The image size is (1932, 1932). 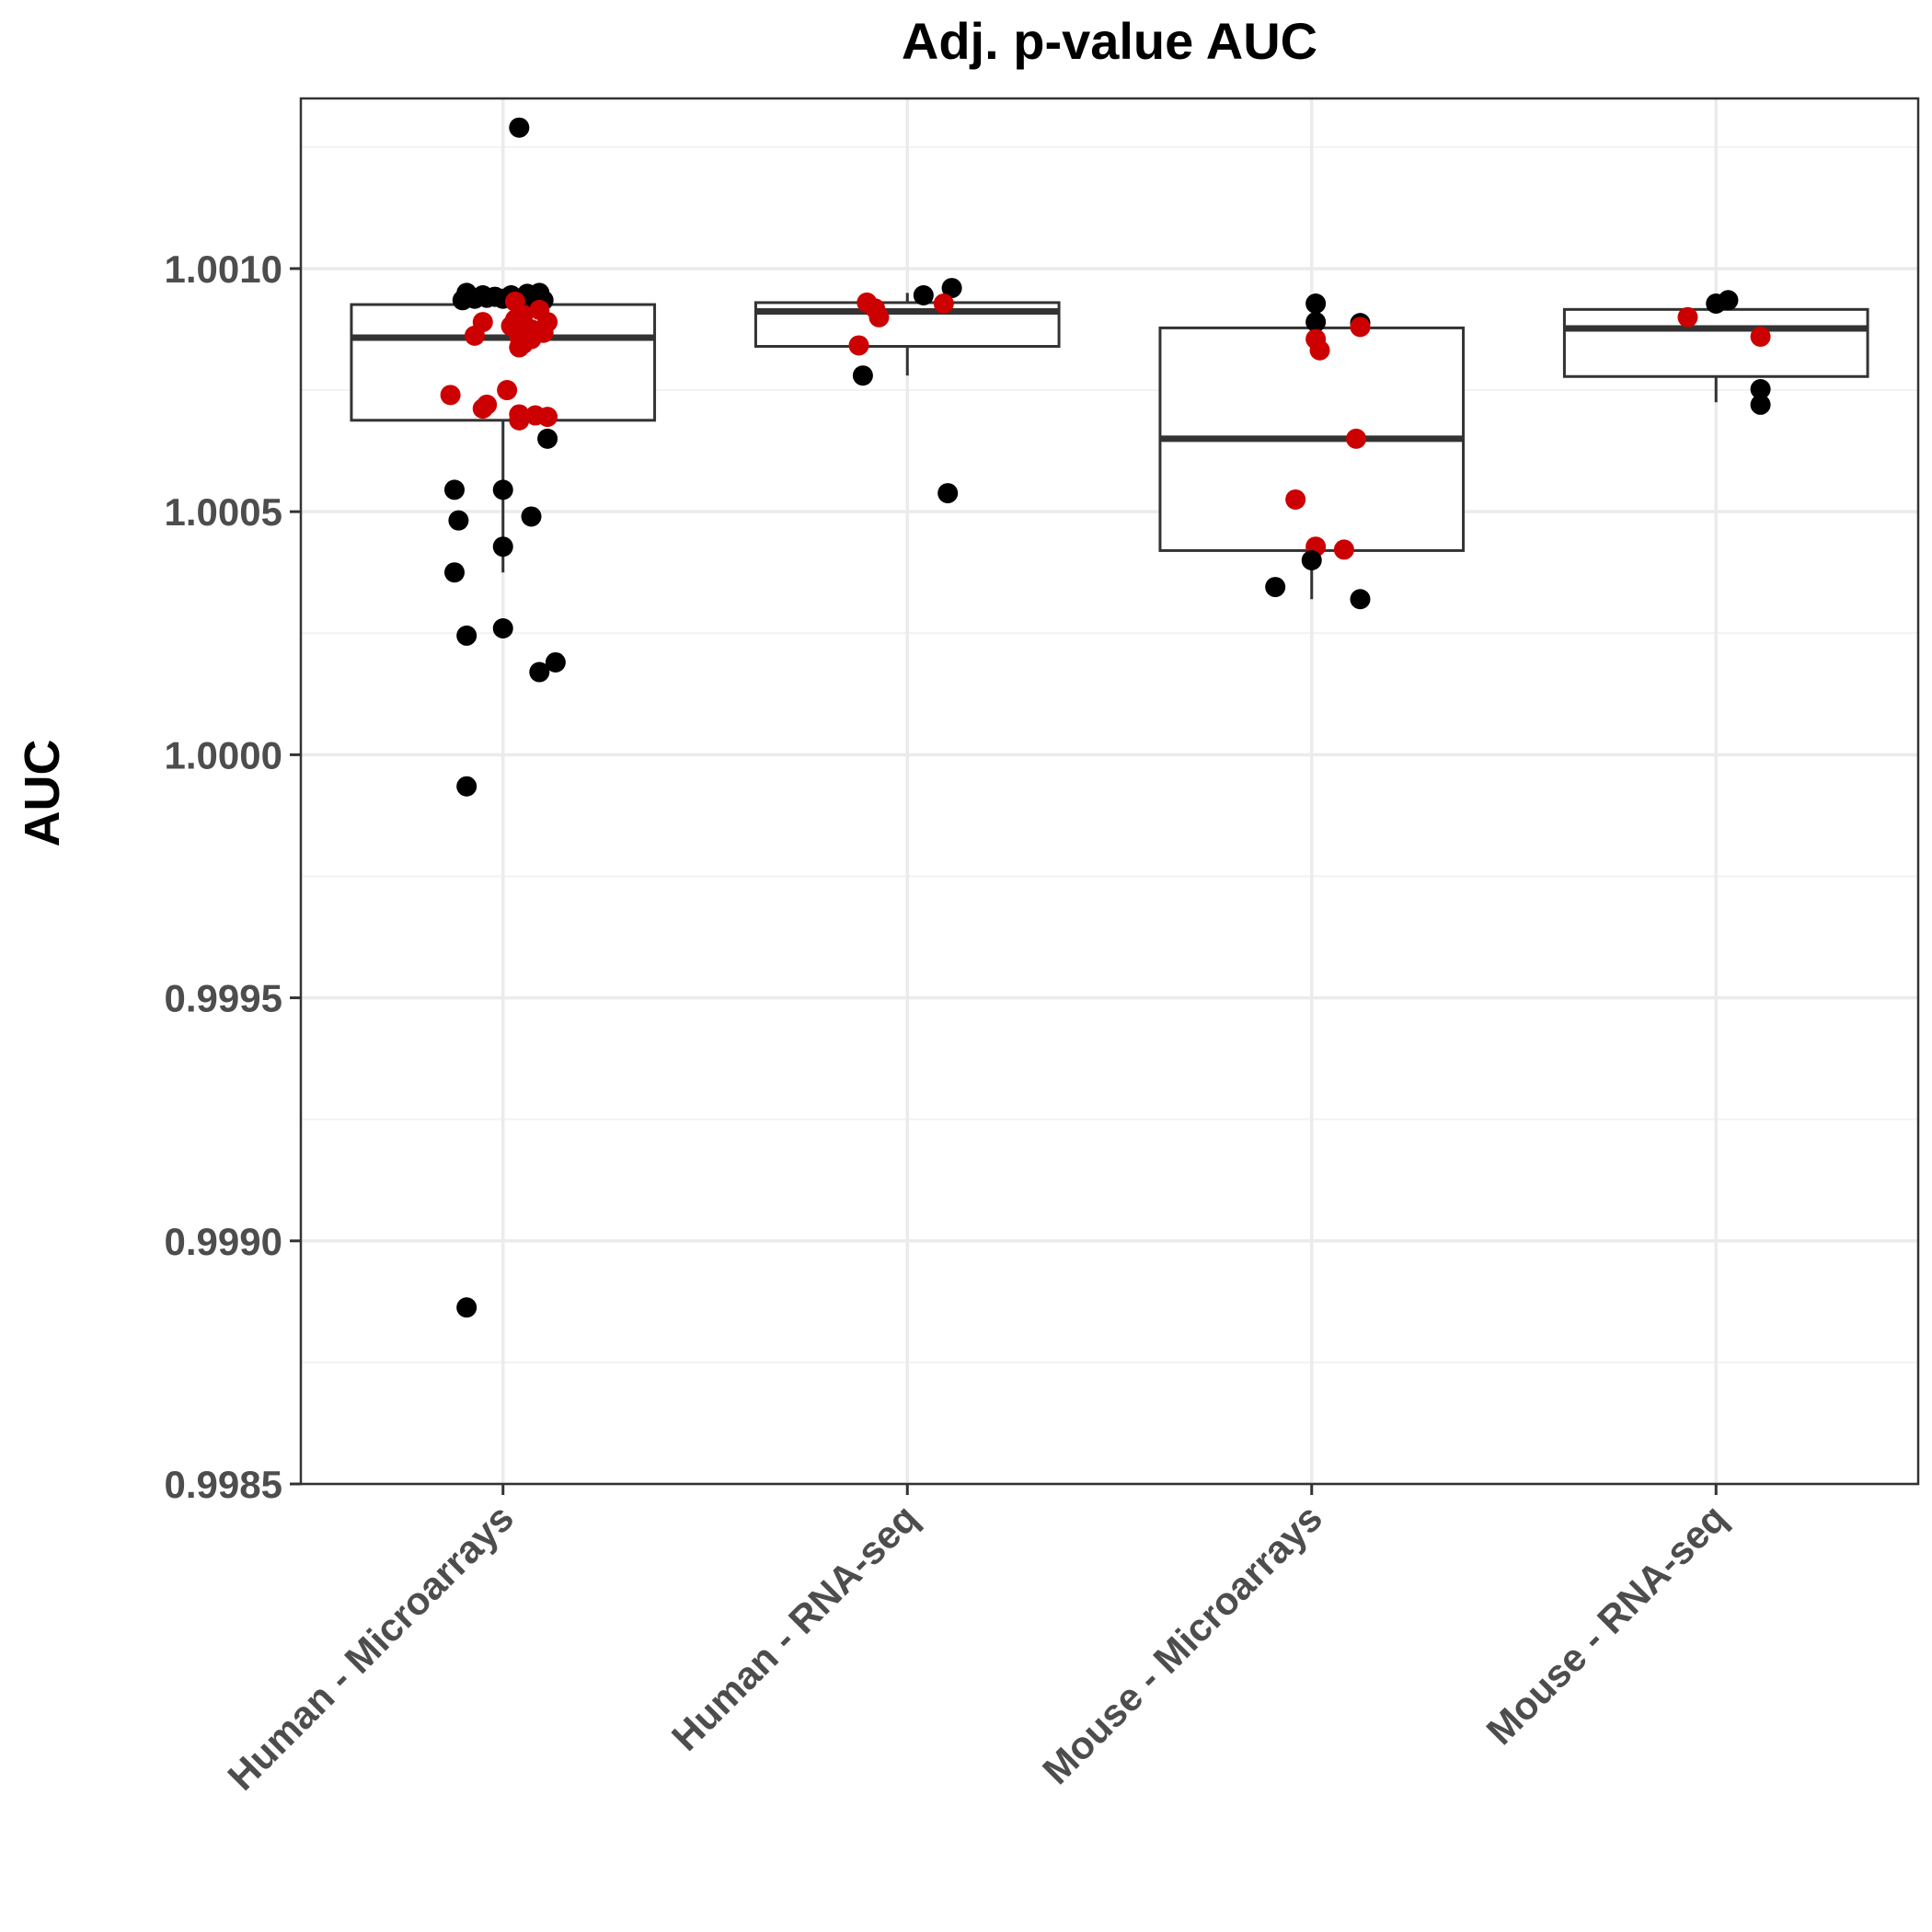 What do you see at coordinates (223, 1241) in the screenshot?
I see `y-tick-label: 0.9990` at bounding box center [223, 1241].